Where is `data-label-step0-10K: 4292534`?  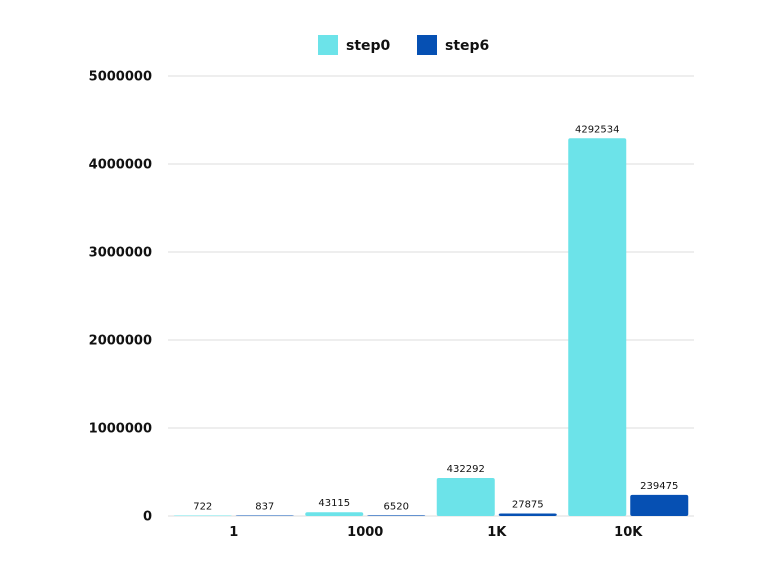 data-label-step0-10K: 4292534 is located at coordinates (597, 129).